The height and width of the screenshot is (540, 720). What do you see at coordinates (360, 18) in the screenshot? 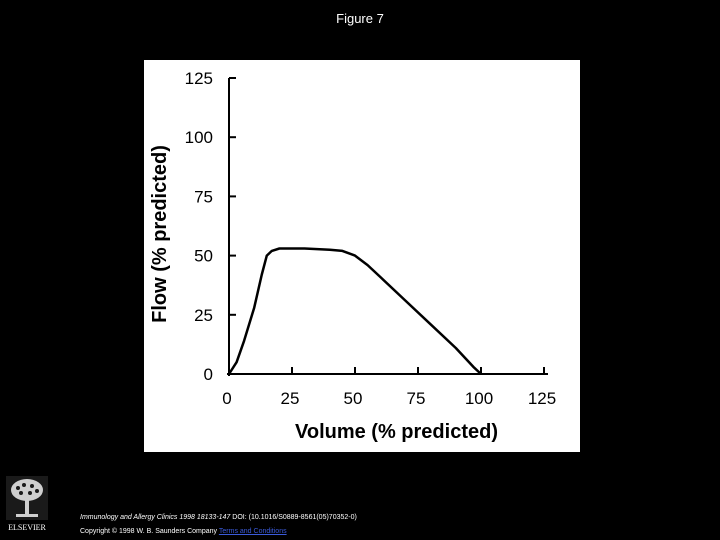
I see `slide-title: Figure 7` at bounding box center [360, 18].